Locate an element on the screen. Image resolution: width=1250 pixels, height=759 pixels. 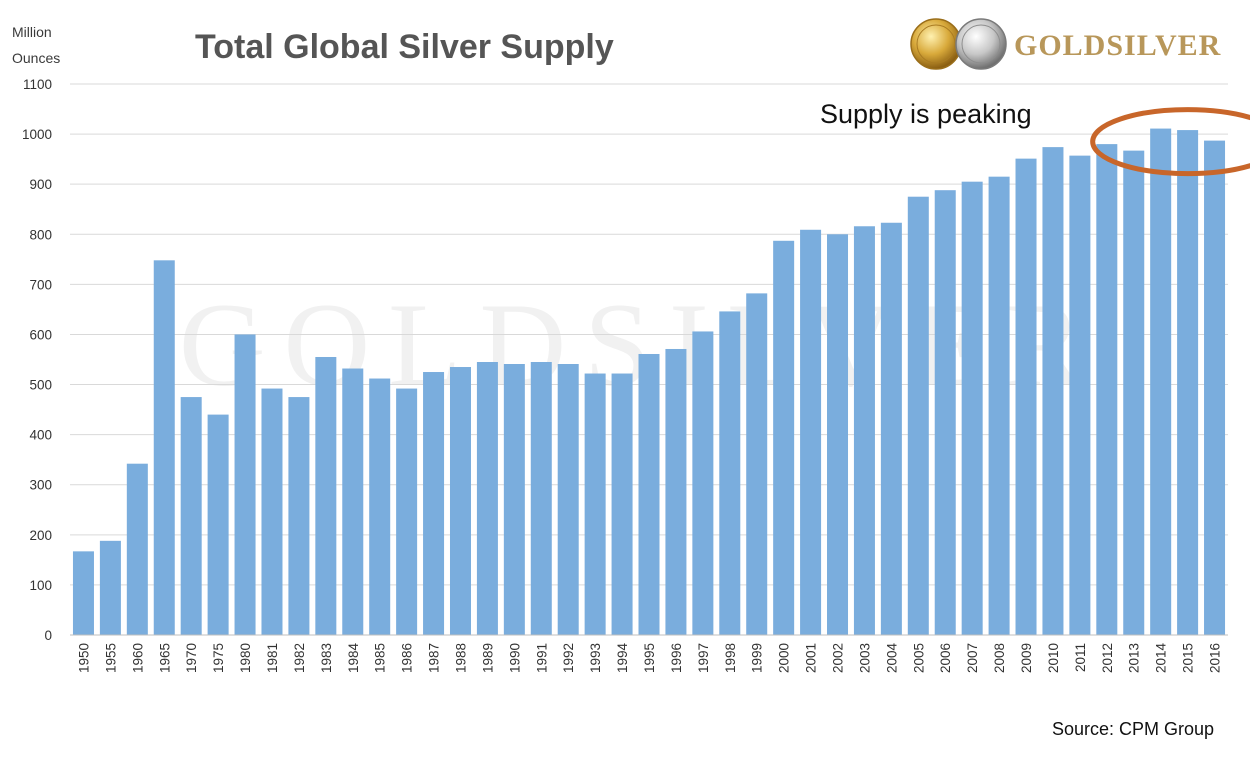
gold-coin-inner-ring is located at coordinates (936, 44).